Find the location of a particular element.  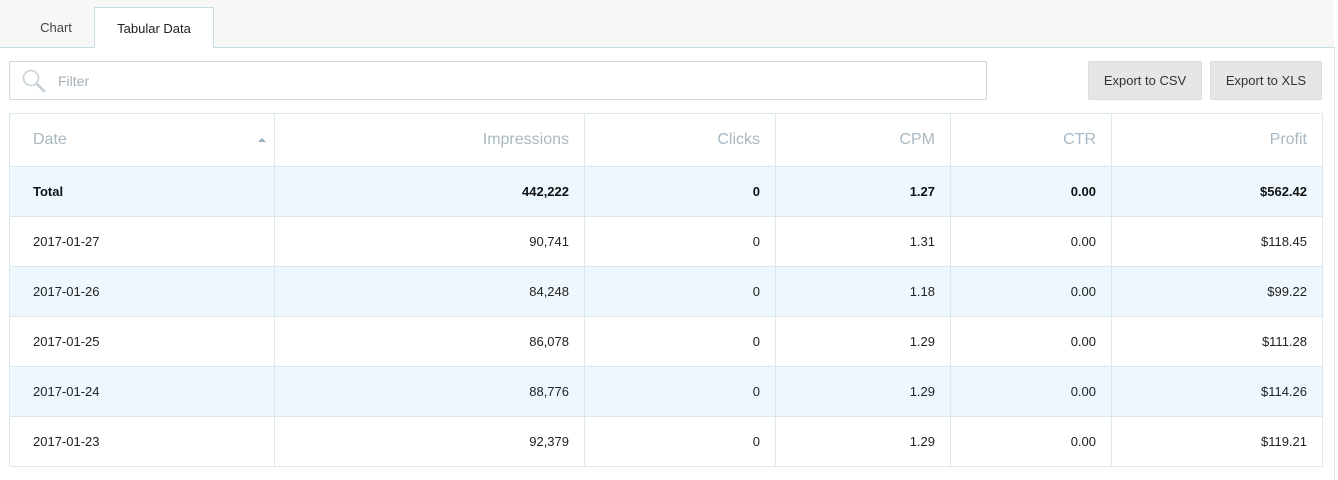

table-header-row: Date Impressions Clicks CPM CTR Profit is located at coordinates (666, 140).